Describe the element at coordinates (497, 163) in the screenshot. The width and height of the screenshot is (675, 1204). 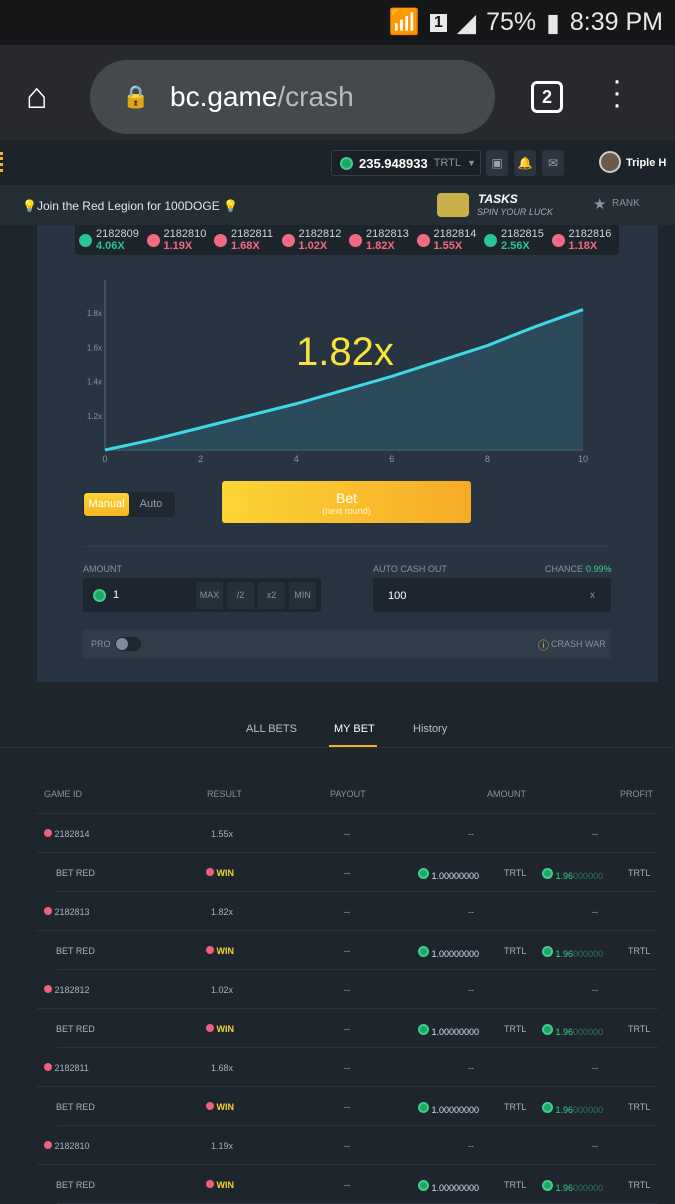
I see `wallet-button: ▣` at that location.